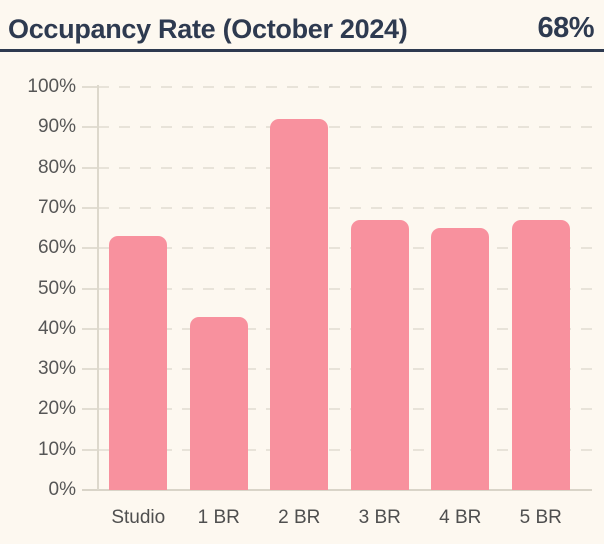  What do you see at coordinates (460, 359) in the screenshot?
I see `bar-4-br` at bounding box center [460, 359].